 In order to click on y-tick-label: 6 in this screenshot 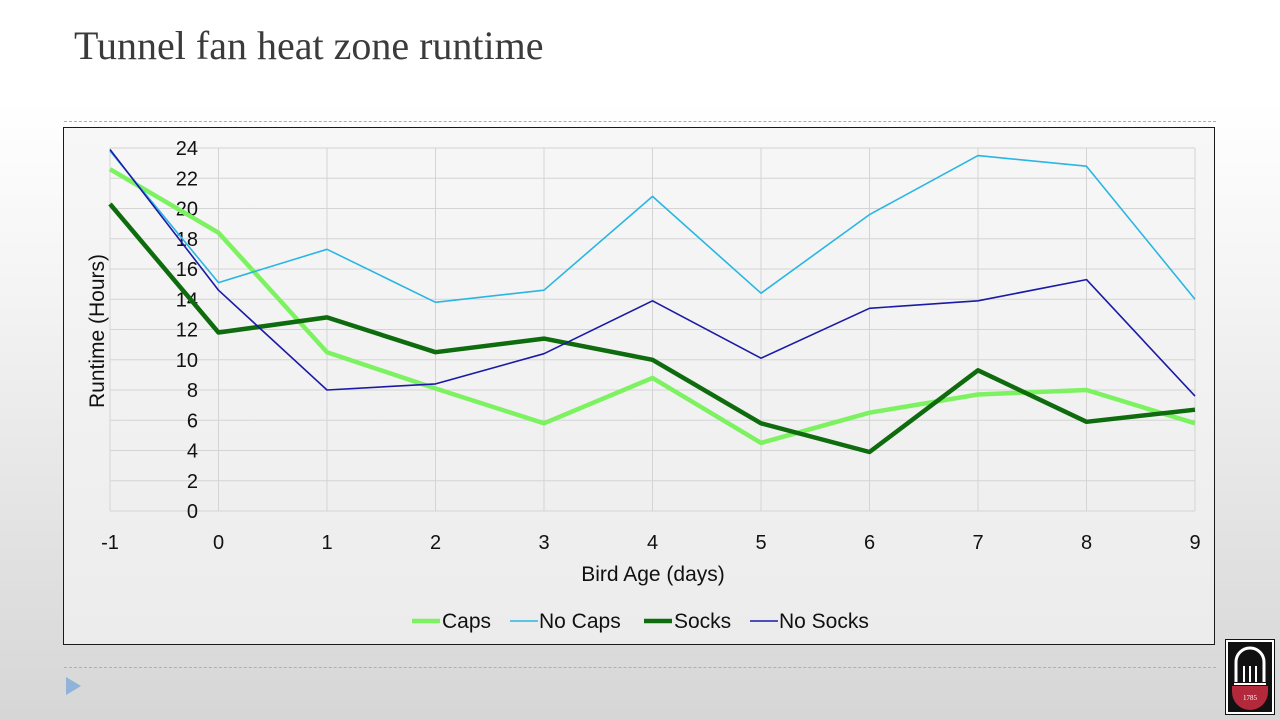, I will do `click(192, 421)`.